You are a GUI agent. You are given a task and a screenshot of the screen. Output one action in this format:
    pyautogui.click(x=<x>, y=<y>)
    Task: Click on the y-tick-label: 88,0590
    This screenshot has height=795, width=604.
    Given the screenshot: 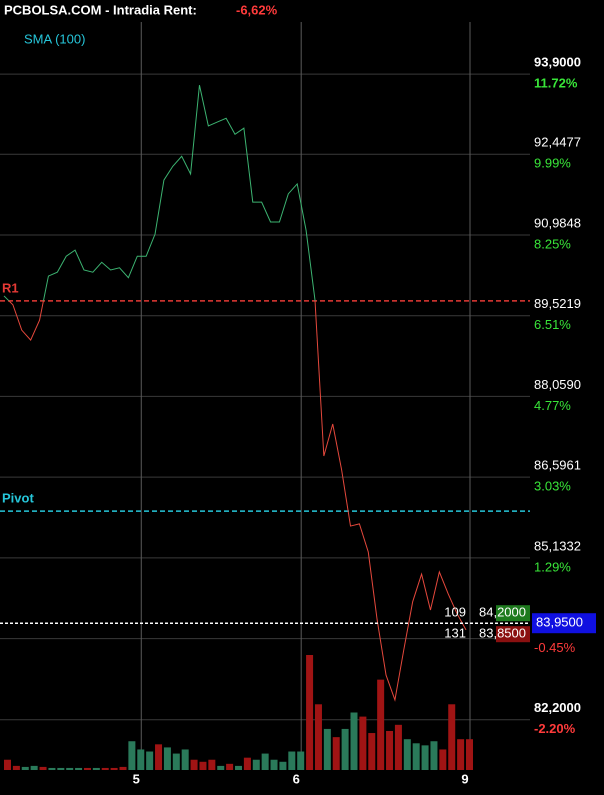 What is the action you would take?
    pyautogui.click(x=557, y=384)
    